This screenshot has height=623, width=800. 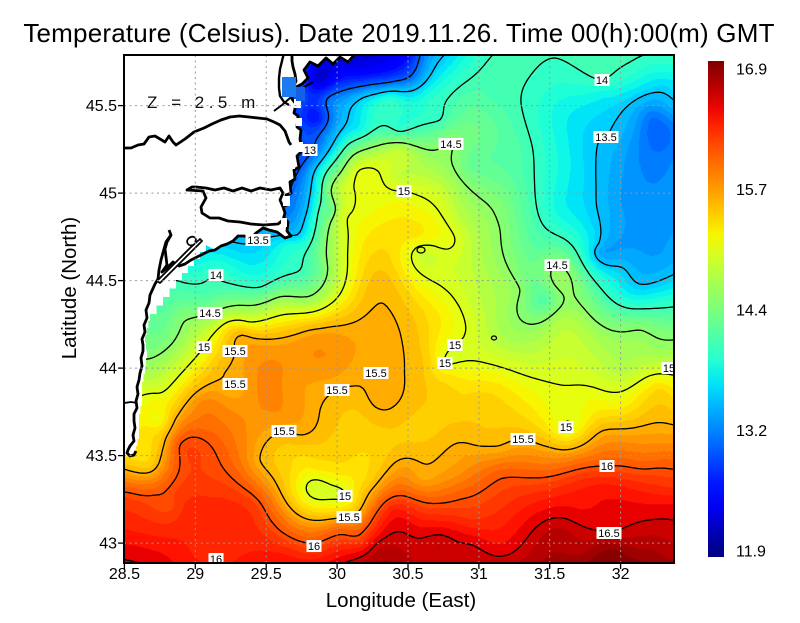 I want to click on svg-text: Latitude (North), so click(x=69, y=288).